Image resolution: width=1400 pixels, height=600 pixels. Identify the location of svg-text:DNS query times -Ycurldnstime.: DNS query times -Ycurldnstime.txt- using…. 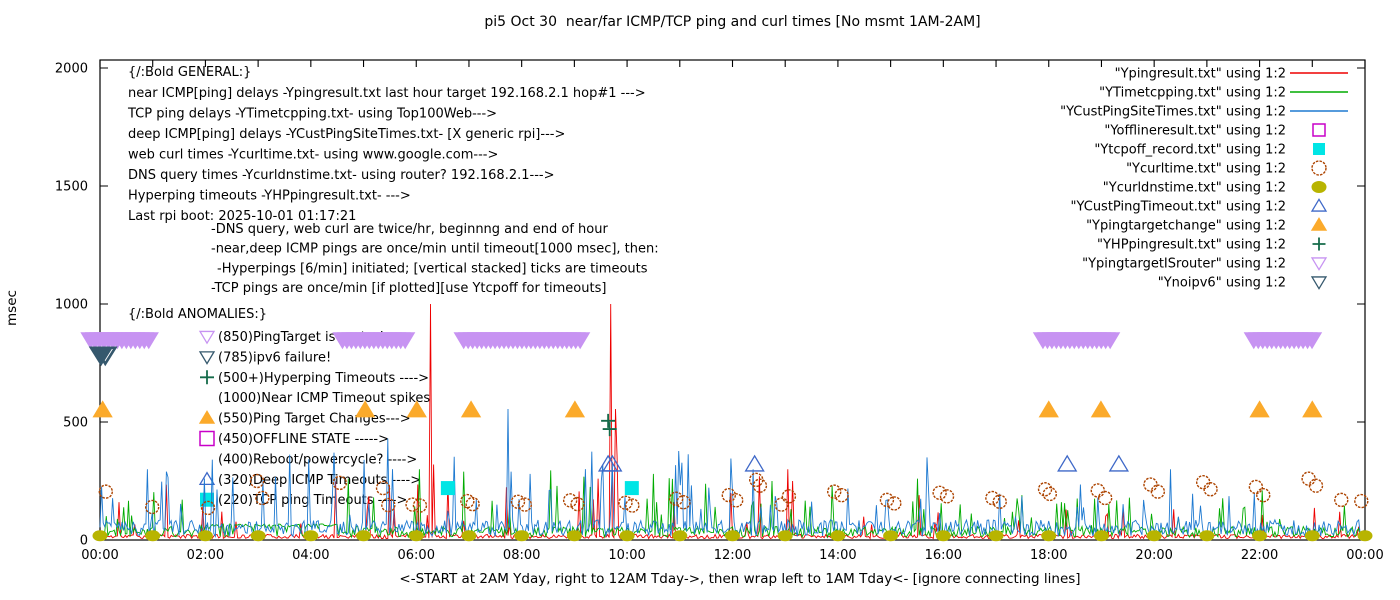
(341, 175).